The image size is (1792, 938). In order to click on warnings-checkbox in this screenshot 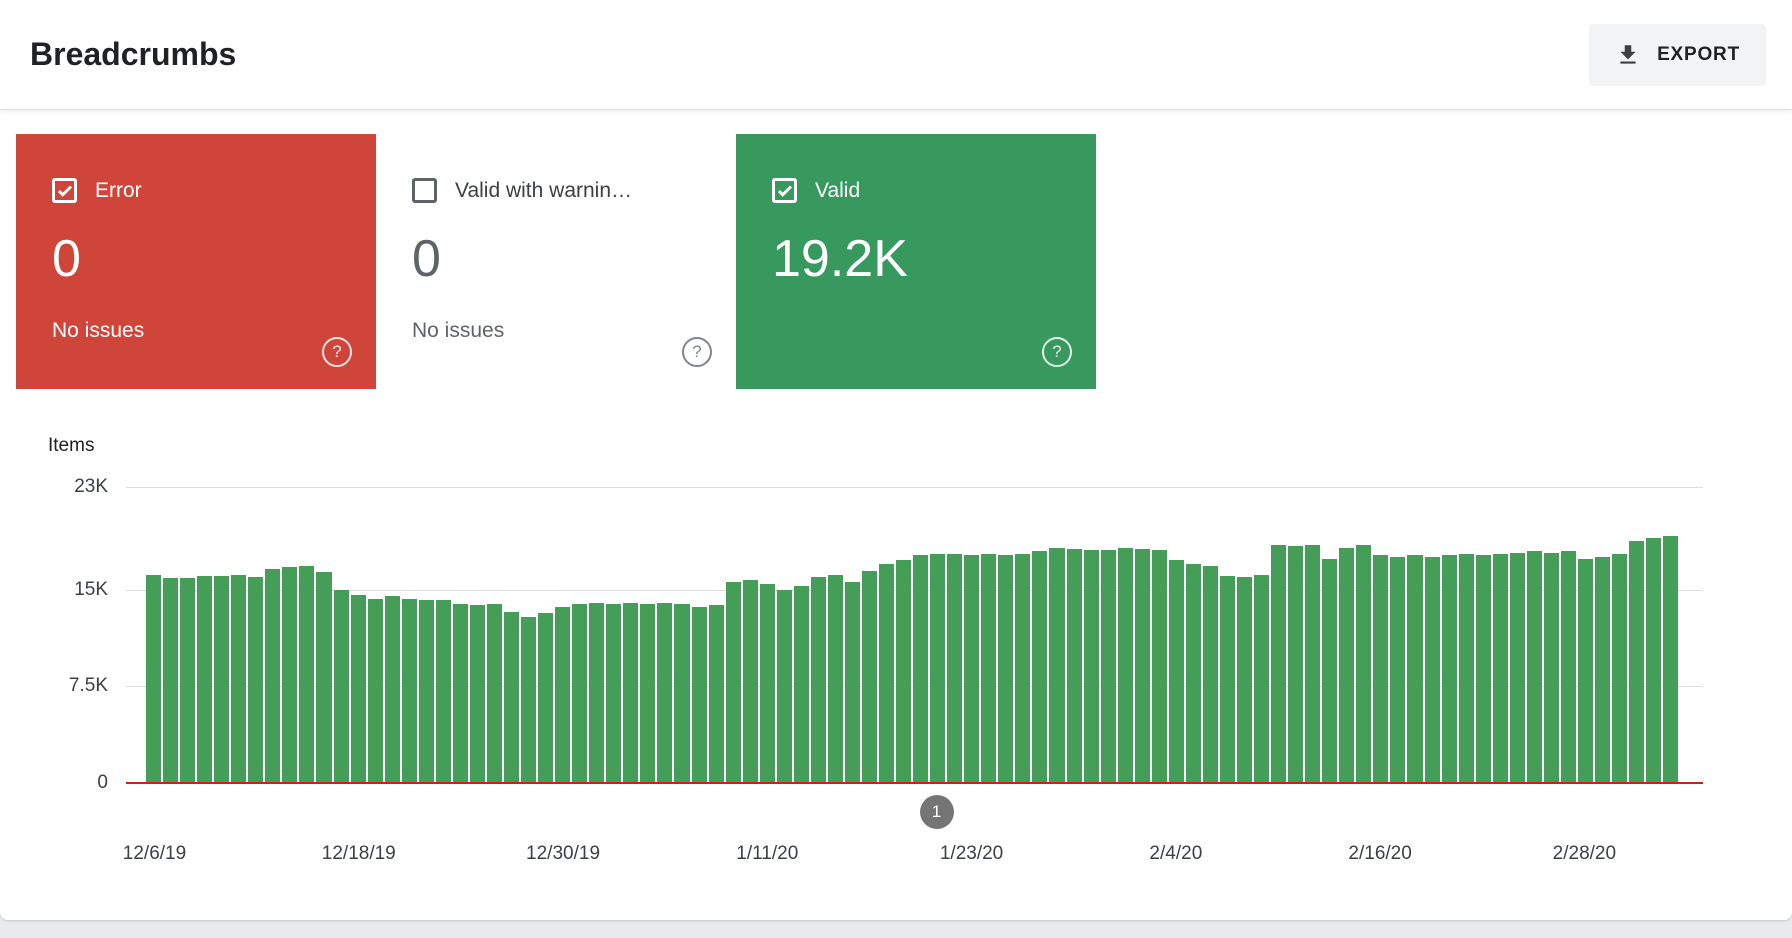, I will do `click(424, 190)`.